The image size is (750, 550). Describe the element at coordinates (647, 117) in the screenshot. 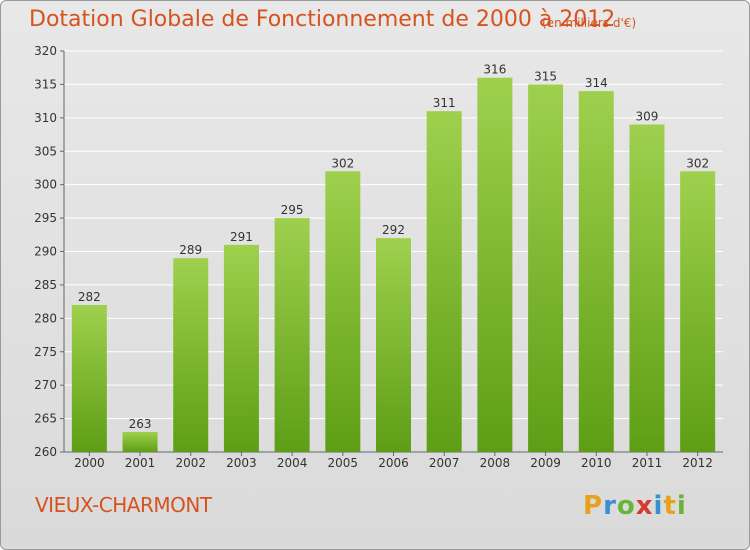

I see `data-label: 309` at that location.